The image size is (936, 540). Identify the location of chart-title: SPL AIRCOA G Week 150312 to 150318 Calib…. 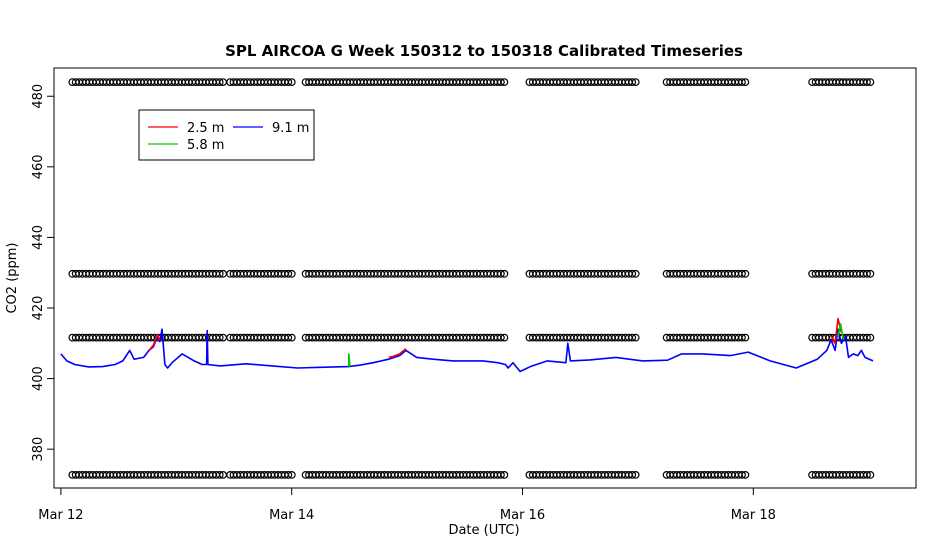
(484, 51).